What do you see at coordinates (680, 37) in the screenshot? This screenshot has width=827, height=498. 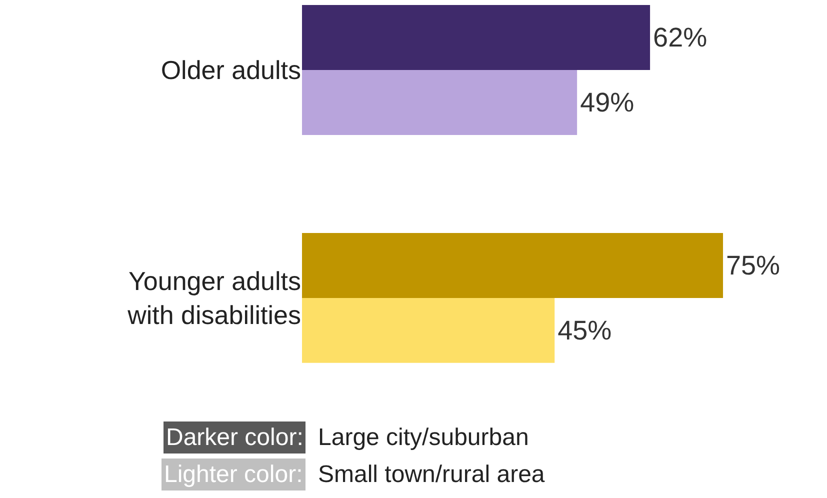 I see `data-label: 62%` at bounding box center [680, 37].